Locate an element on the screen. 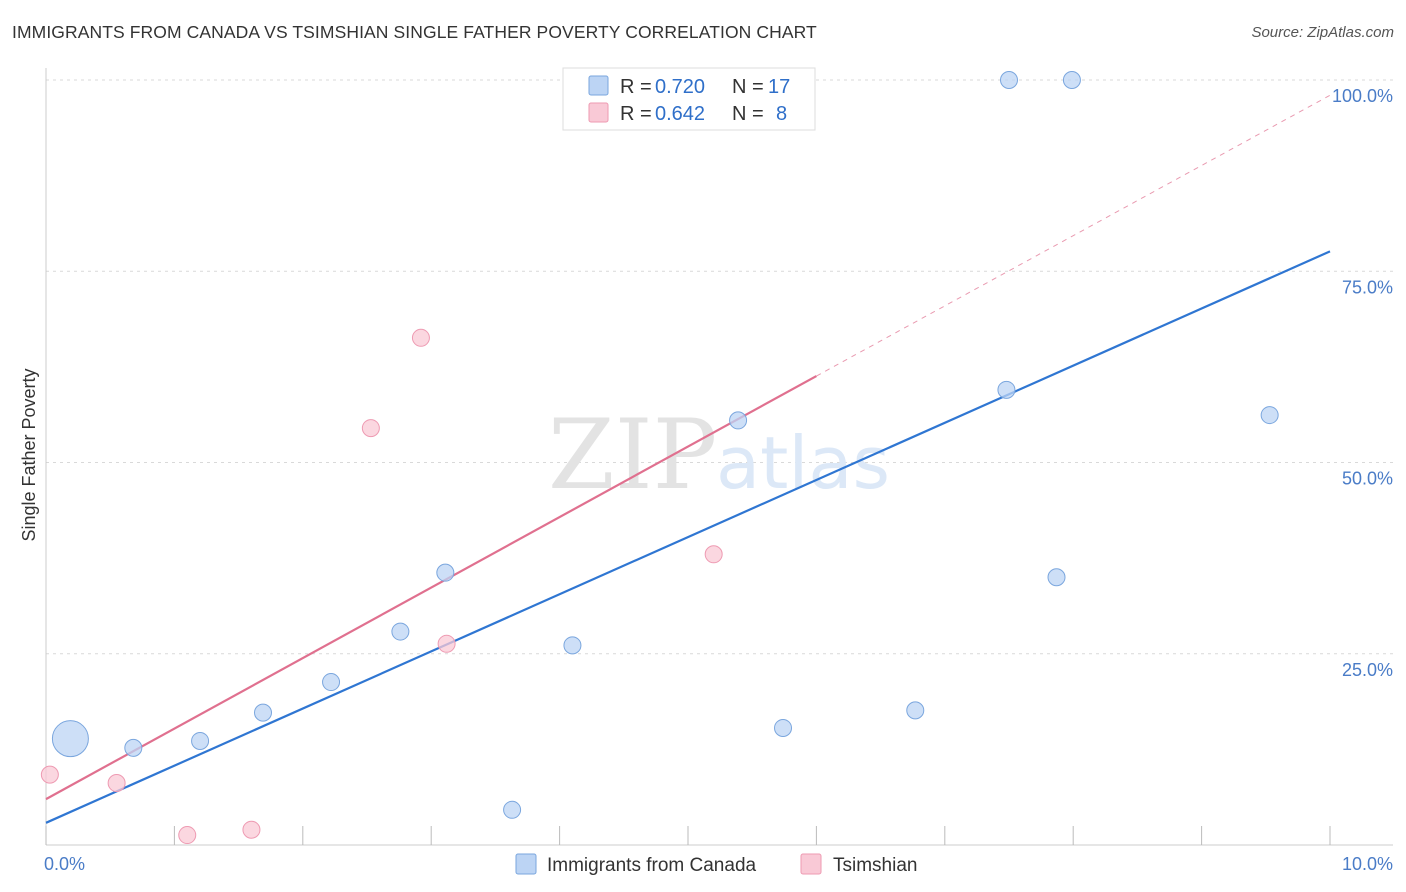 Image resolution: width=1406 pixels, height=892 pixels. legend-r-value-2: 0.642 is located at coordinates (680, 114).